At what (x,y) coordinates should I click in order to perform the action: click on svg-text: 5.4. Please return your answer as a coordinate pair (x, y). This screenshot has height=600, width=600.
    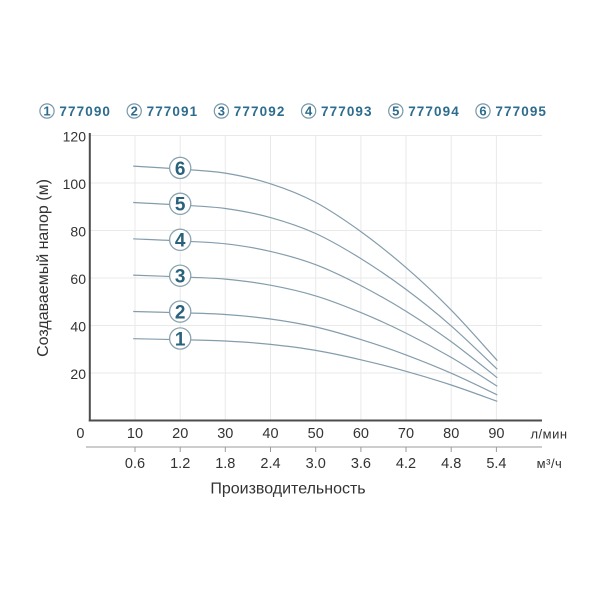
    Looking at the image, I should click on (496, 464).